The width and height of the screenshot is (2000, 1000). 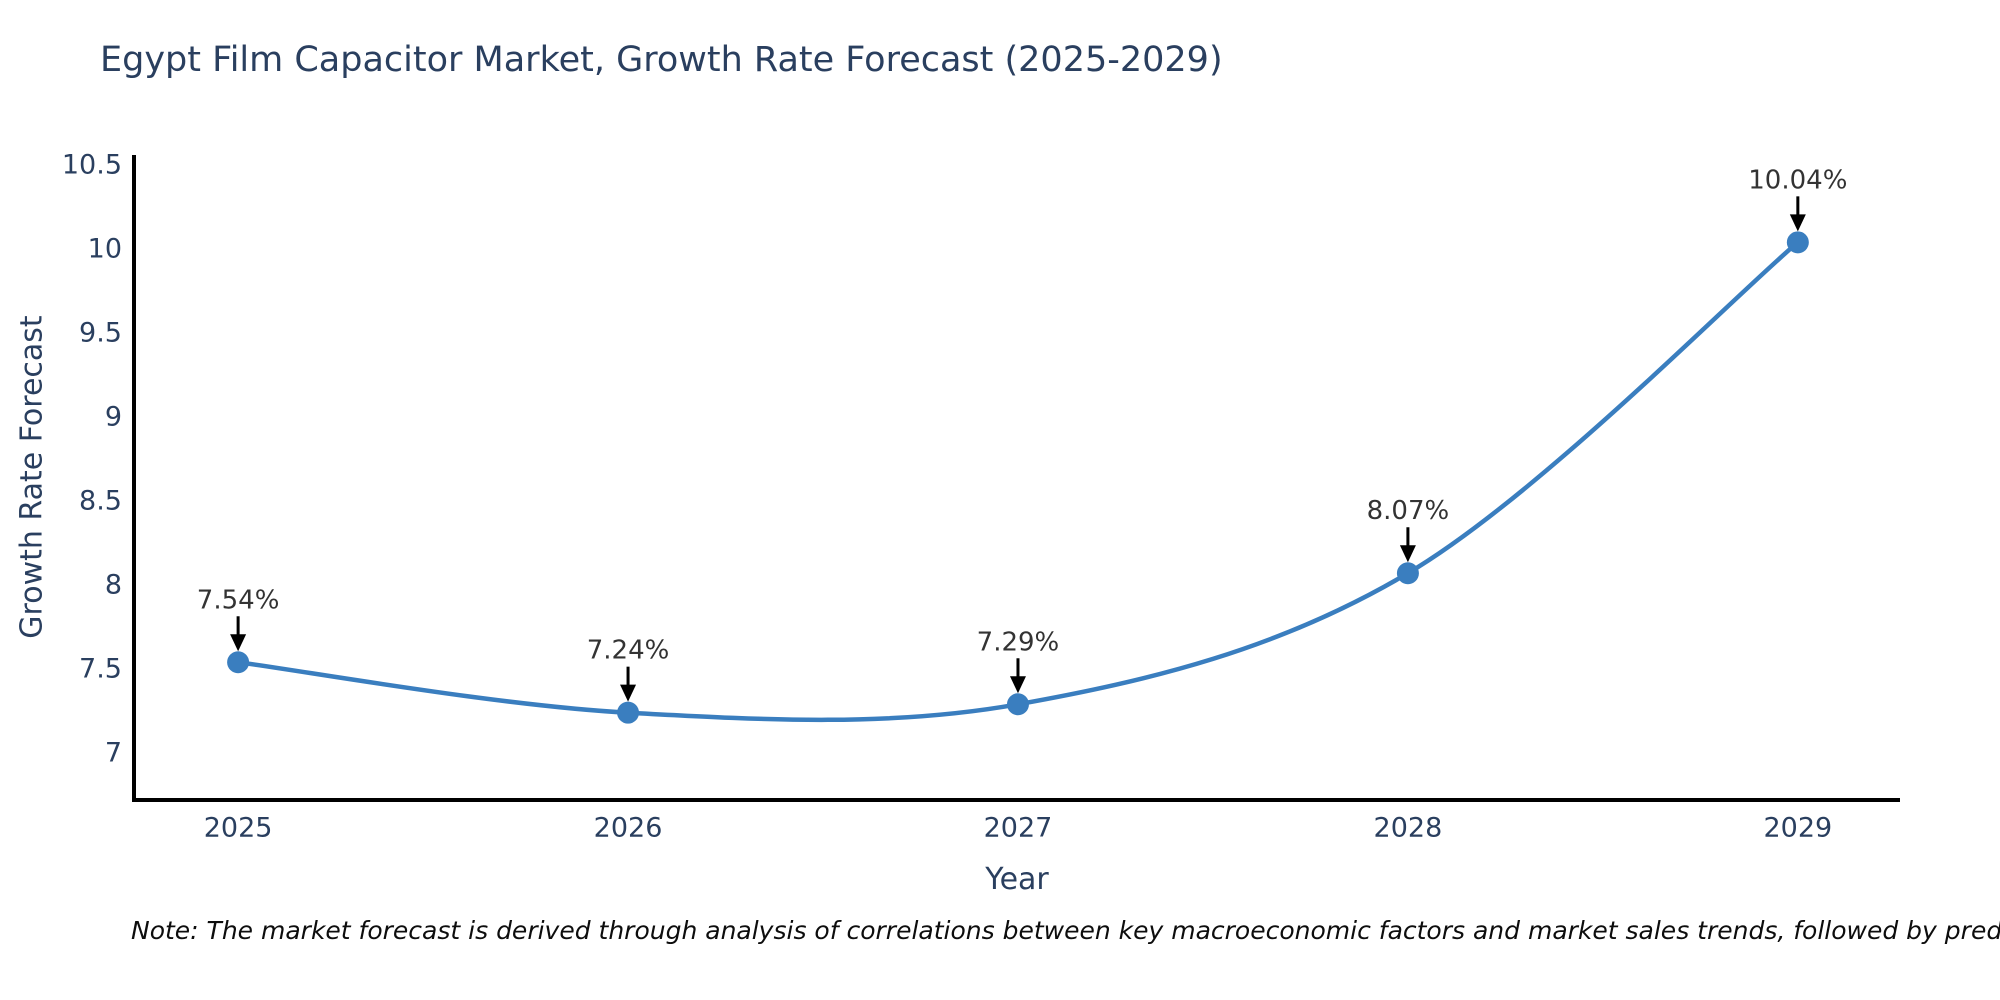 I want to click on x-axis-title: Year, so click(x=1017, y=879).